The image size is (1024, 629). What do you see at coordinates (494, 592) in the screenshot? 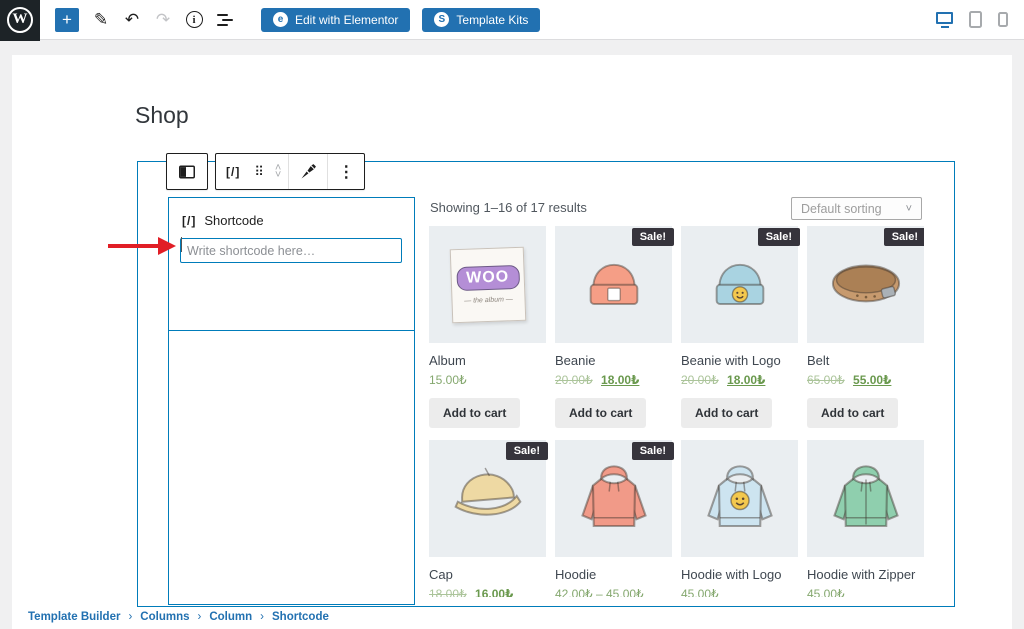
I see `sale-price: 16.00₺` at bounding box center [494, 592].